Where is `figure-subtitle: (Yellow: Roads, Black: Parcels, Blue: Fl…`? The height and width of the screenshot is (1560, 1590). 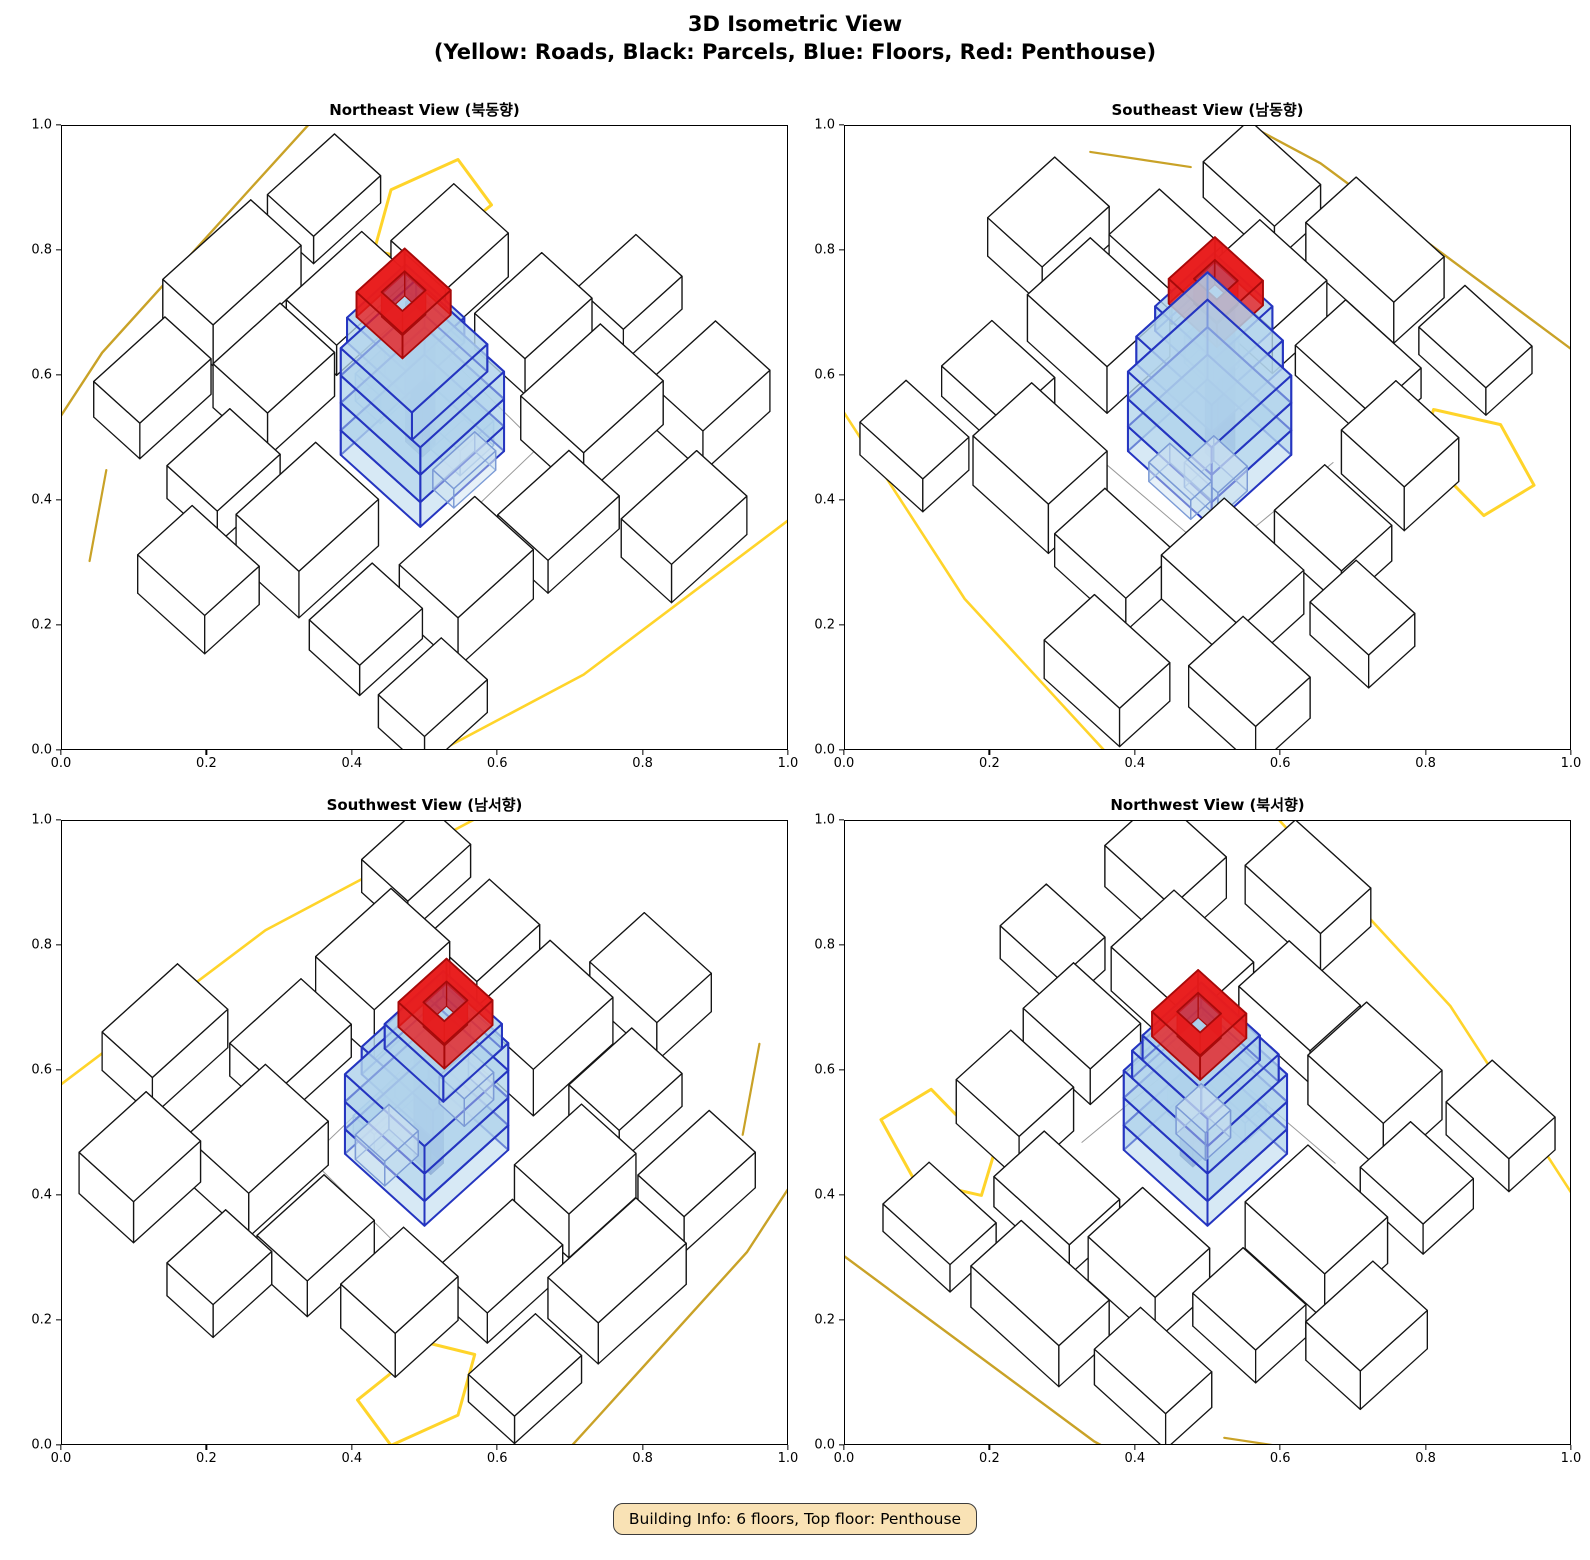
figure-subtitle: (Yellow: Roads, Black: Parcels, Blue: Fl… is located at coordinates (795, 52).